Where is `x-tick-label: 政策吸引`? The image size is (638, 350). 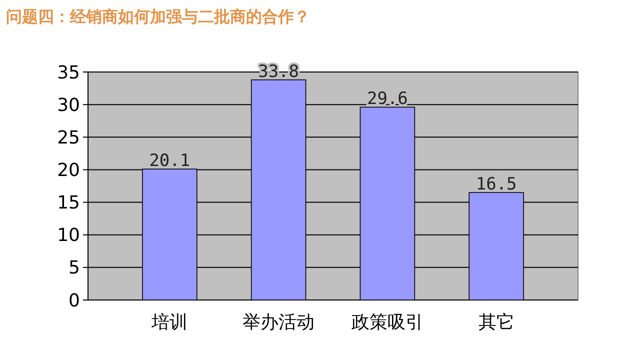
x-tick-label: 政策吸引 is located at coordinates (387, 322).